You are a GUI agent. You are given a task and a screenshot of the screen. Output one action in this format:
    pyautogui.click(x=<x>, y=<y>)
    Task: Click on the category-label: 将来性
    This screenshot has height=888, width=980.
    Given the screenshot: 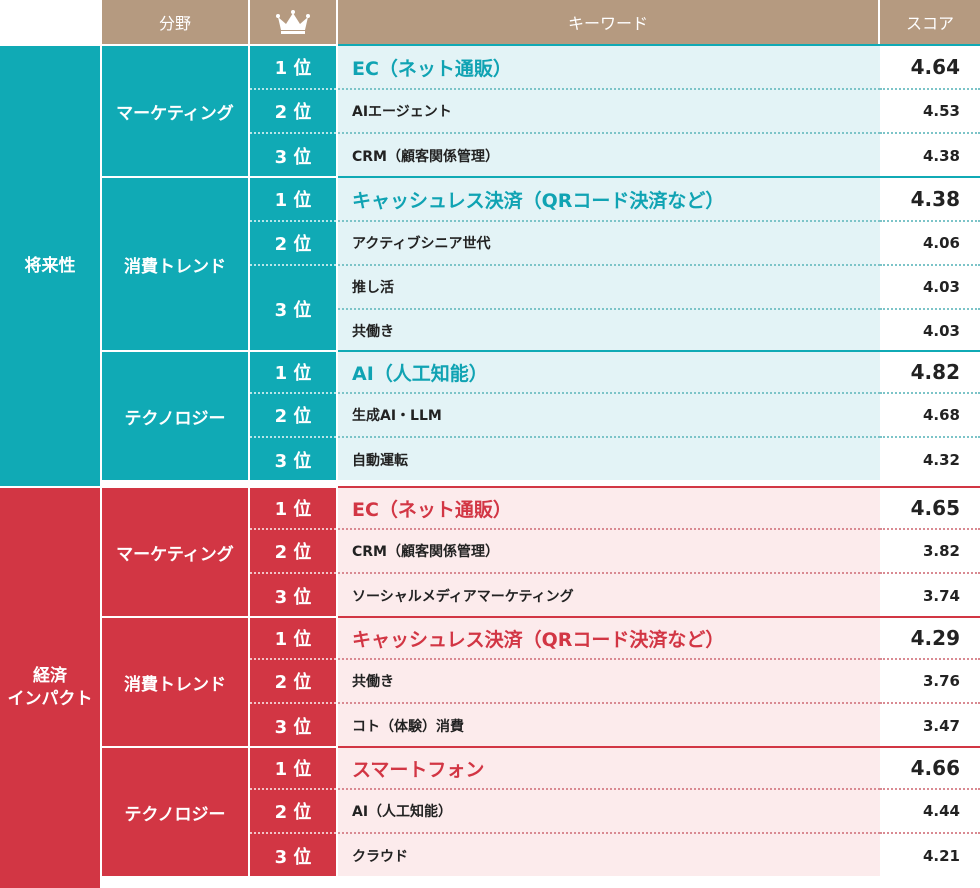 What is the action you would take?
    pyautogui.click(x=50, y=266)
    